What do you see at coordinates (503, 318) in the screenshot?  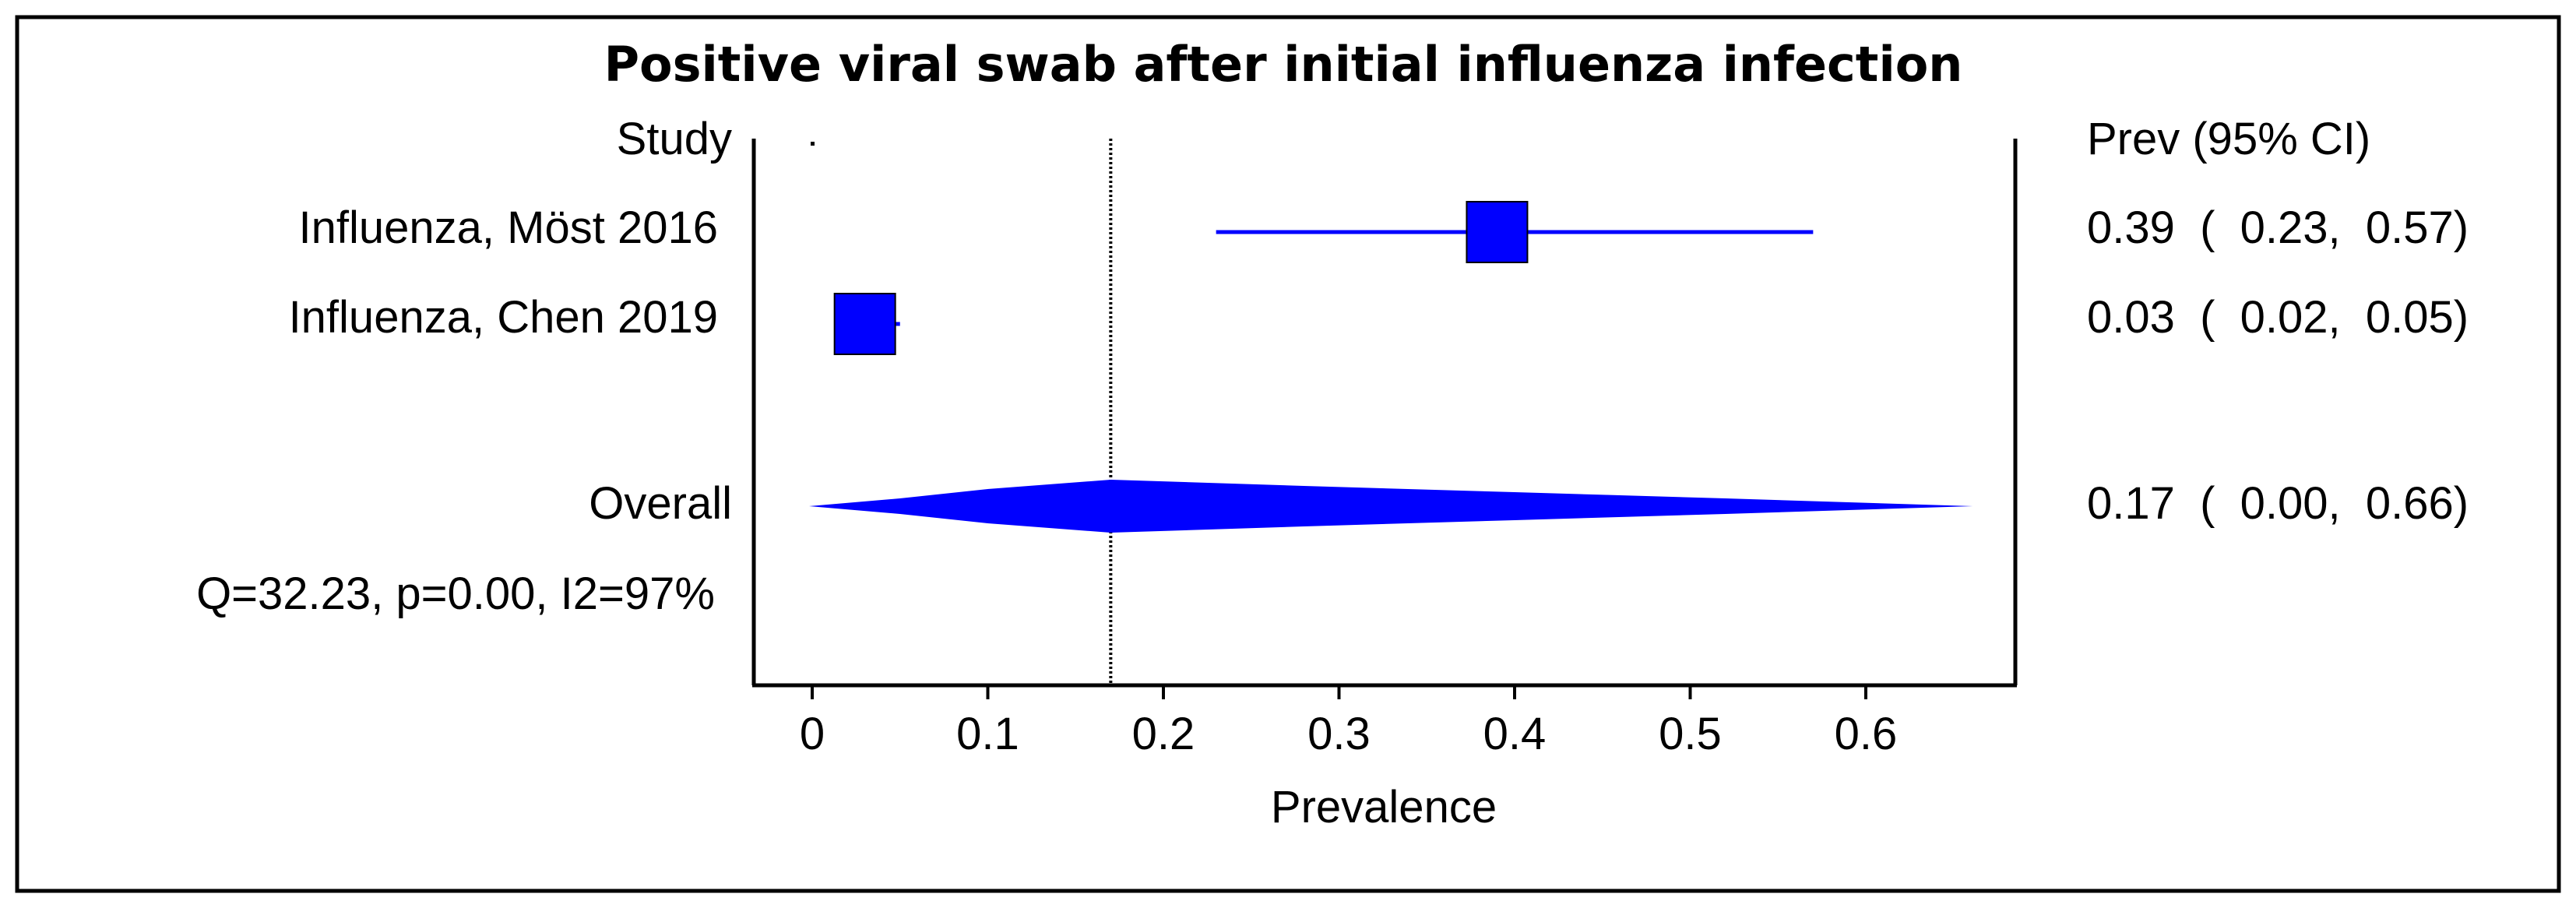 I see `study-label-chen-2019: Influenza, Chen 2019` at bounding box center [503, 318].